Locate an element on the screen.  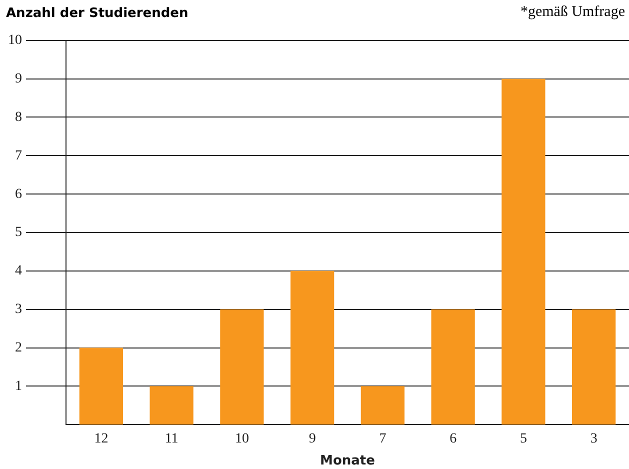
chart-title: Anzahl der Studierenden is located at coordinates (97, 13).